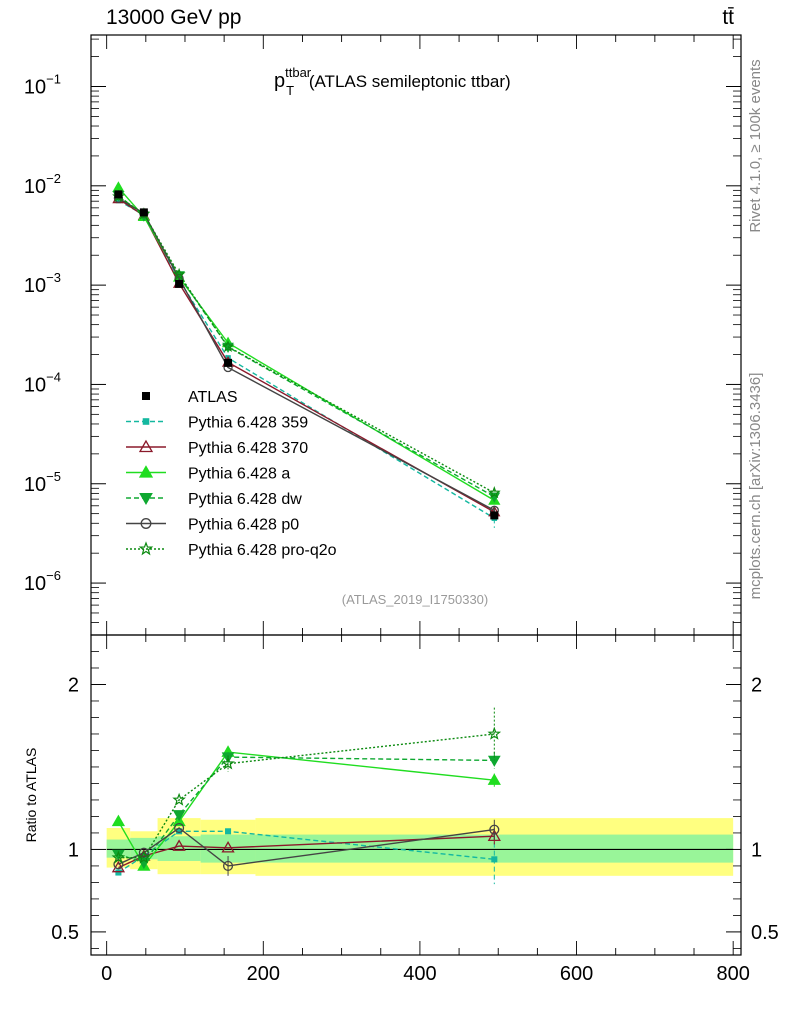  What do you see at coordinates (756, 850) in the screenshot?
I see `ratio-y-tick-label-right: 1` at bounding box center [756, 850].